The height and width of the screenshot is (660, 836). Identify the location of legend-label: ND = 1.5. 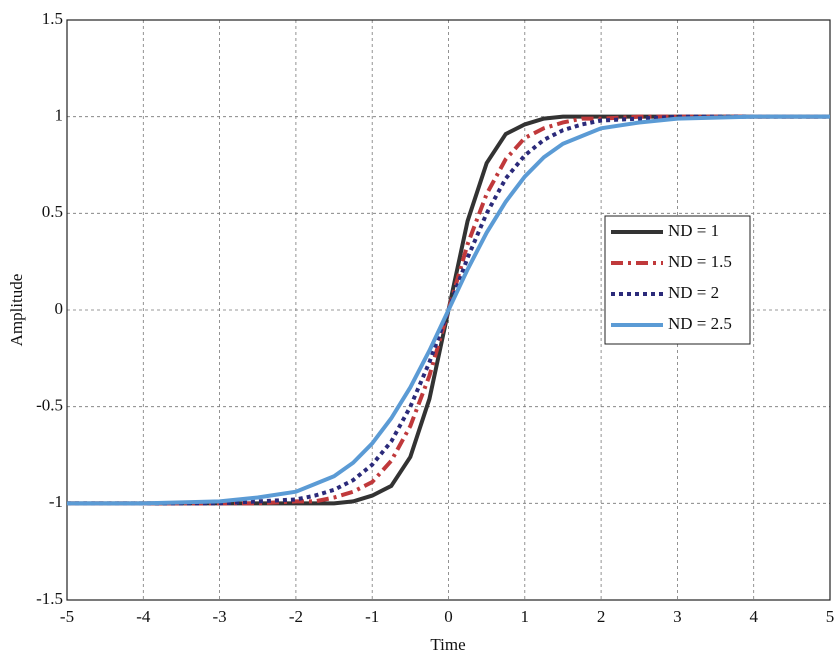
(700, 261).